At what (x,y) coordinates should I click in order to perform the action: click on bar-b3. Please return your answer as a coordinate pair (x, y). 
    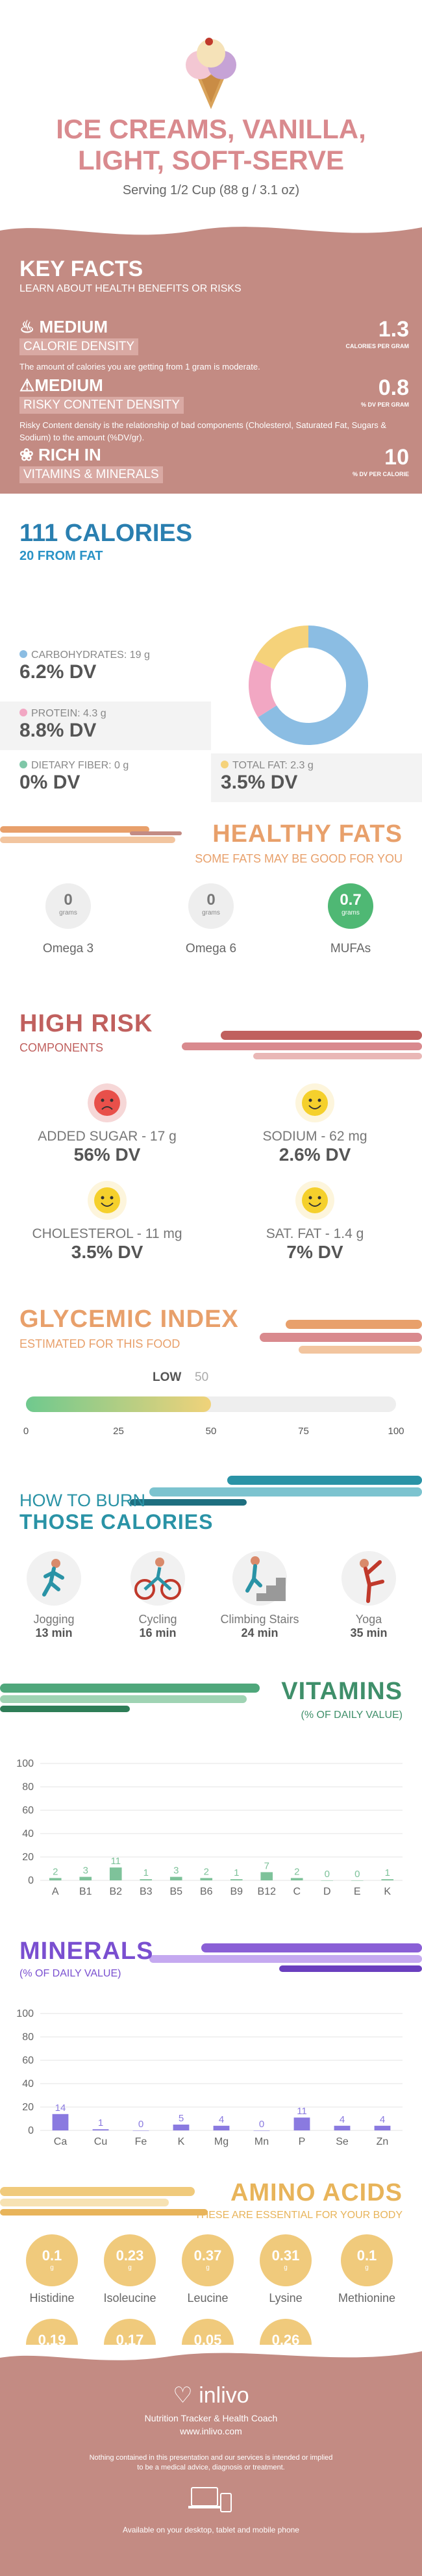
    Looking at the image, I should click on (146, 1879).